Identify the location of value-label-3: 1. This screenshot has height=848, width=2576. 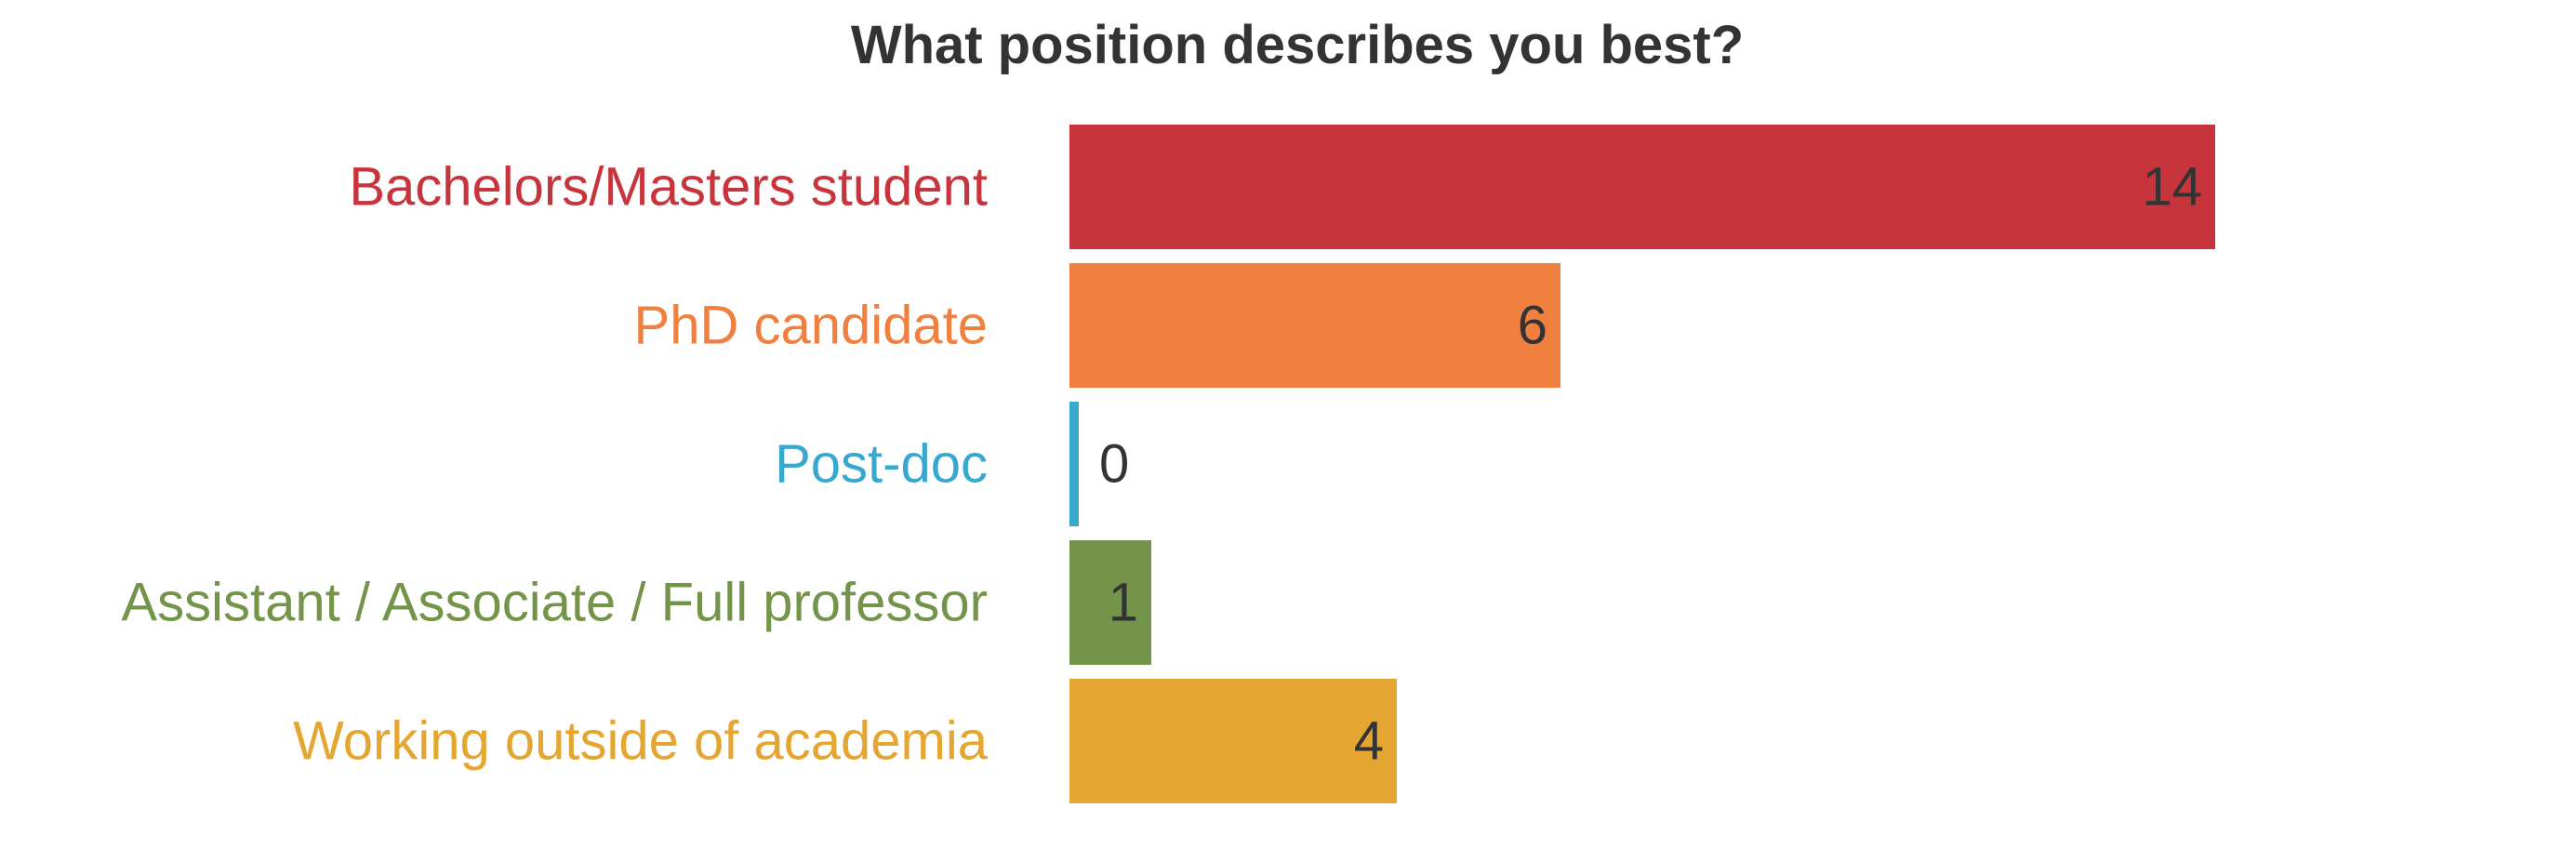
(1123, 603).